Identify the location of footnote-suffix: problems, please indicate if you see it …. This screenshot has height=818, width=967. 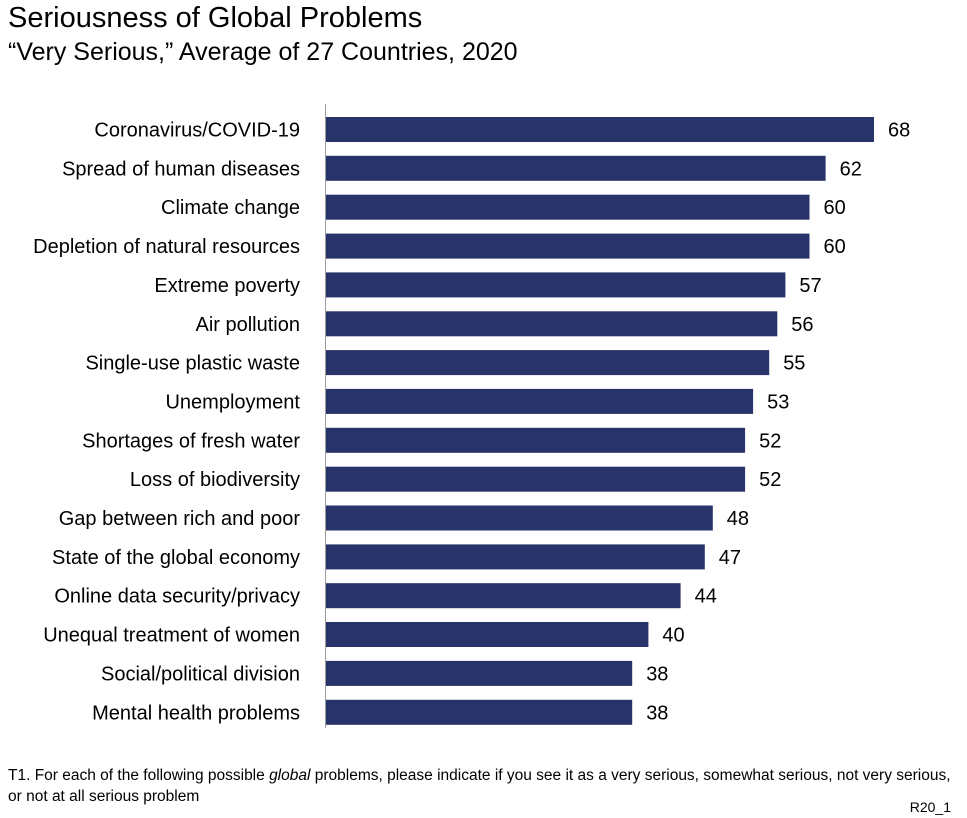
(479, 786).